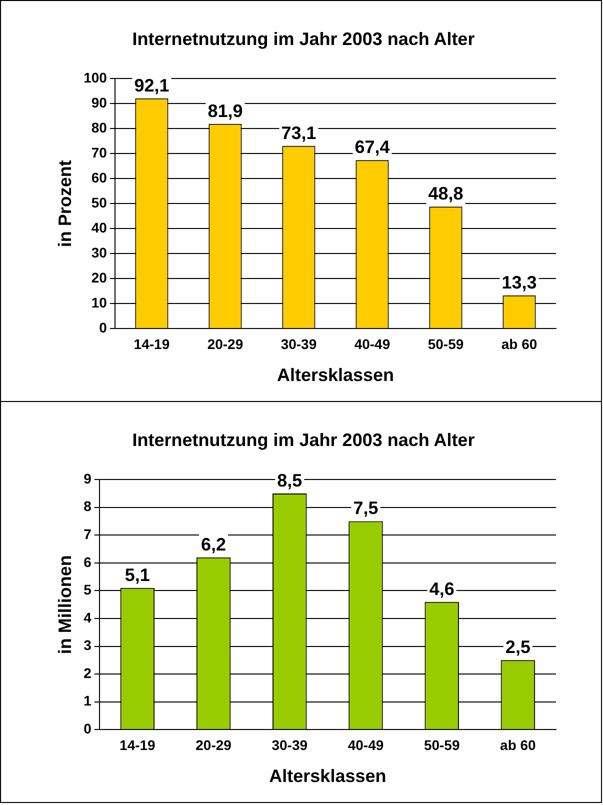 The width and height of the screenshot is (603, 805). What do you see at coordinates (96, 77) in the screenshot?
I see `y-tick-label: 100` at bounding box center [96, 77].